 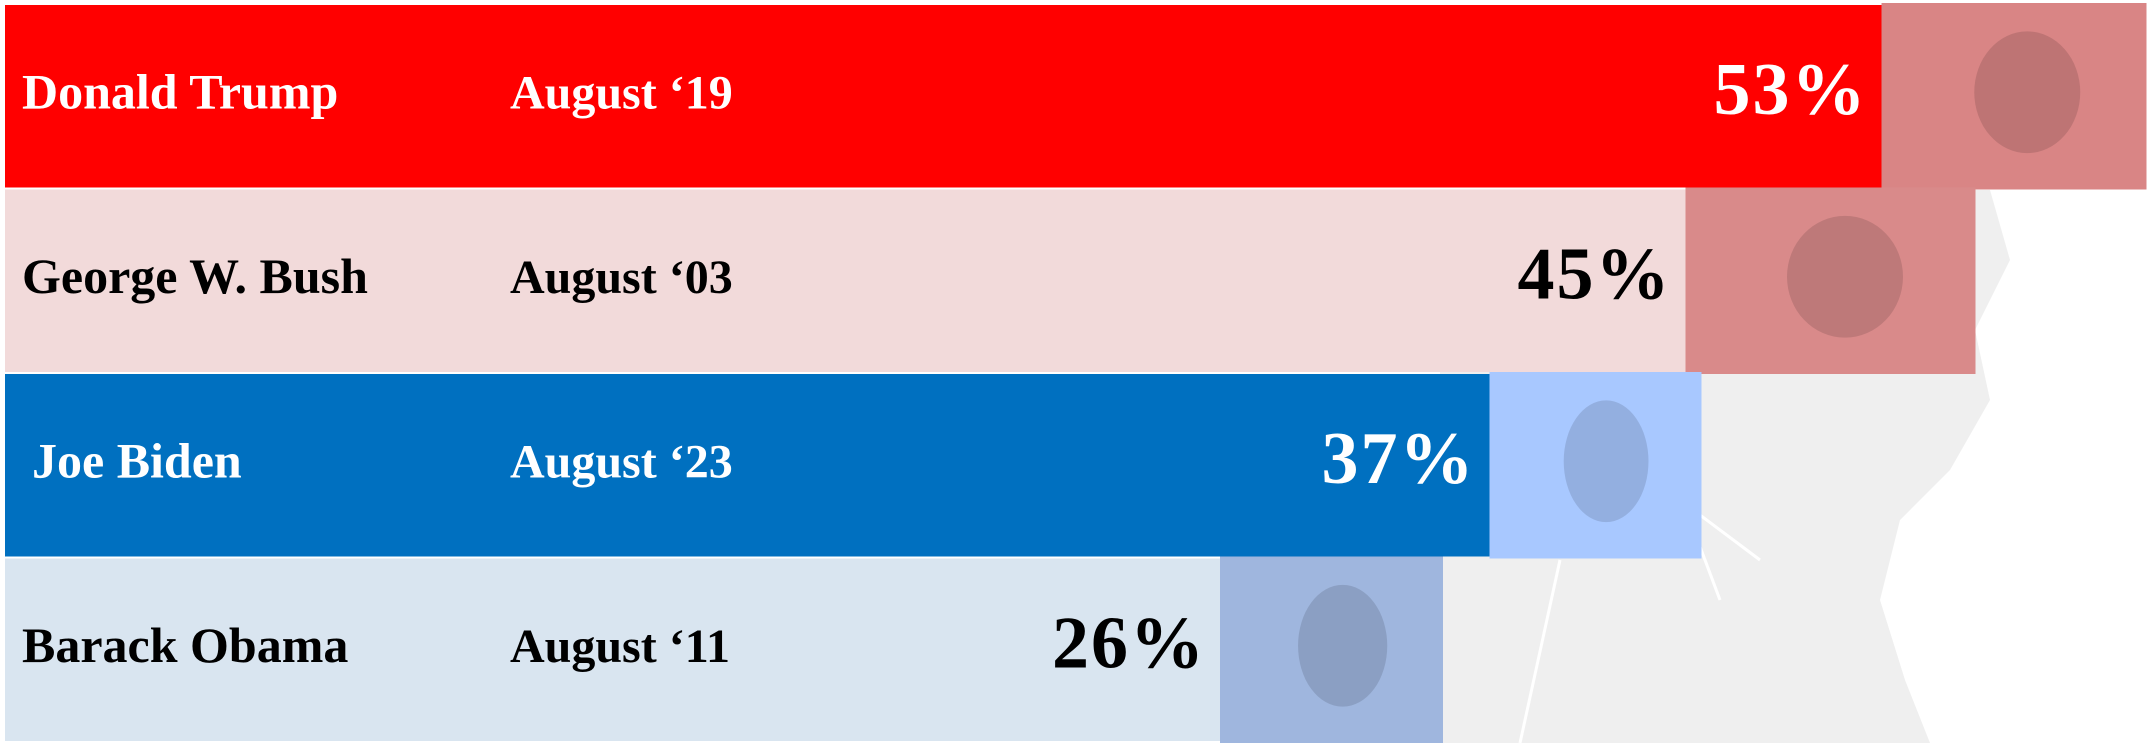 I want to click on date-label: August ‘11, so click(x=620, y=646).